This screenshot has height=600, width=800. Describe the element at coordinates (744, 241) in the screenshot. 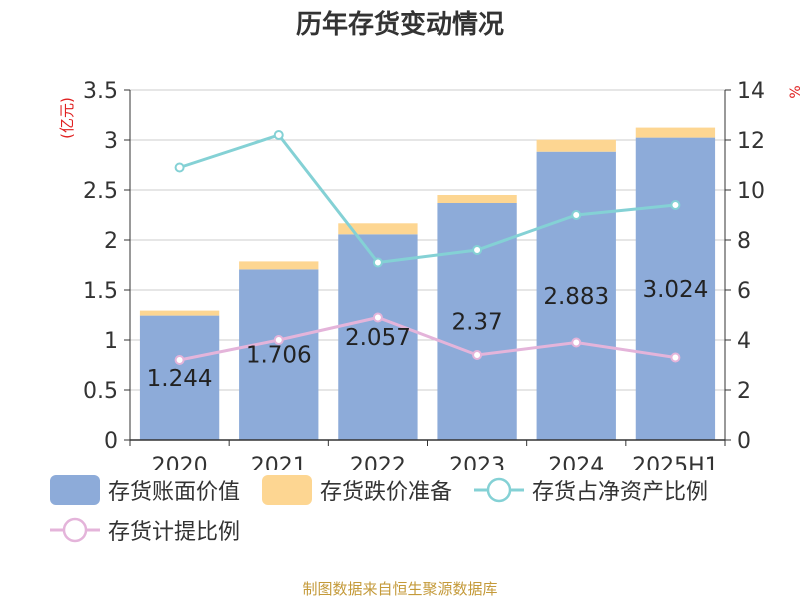

I see `y-right-tick-label: 8` at that location.